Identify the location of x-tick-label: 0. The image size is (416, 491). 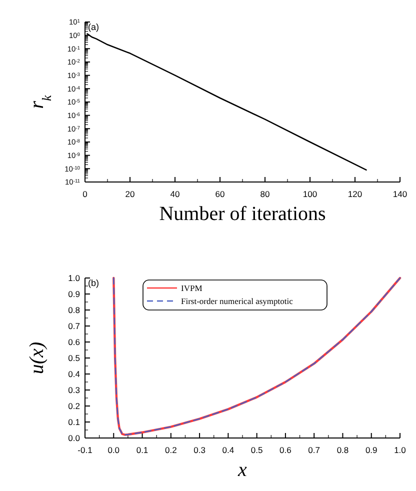
(85, 194).